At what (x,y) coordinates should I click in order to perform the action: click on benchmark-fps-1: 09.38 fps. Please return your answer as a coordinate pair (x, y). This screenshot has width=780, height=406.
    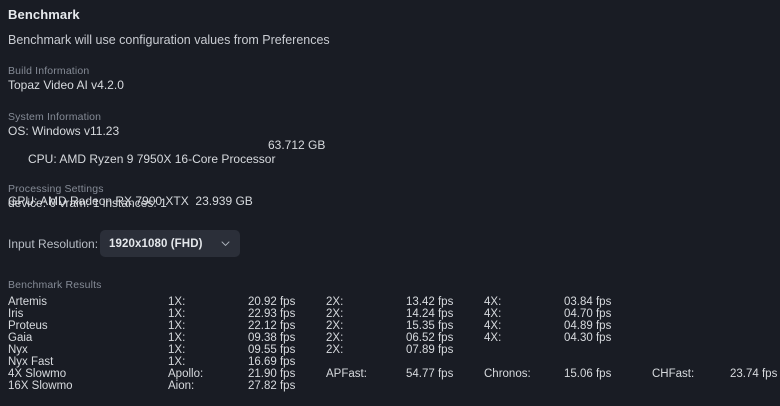
    Looking at the image, I should click on (272, 338).